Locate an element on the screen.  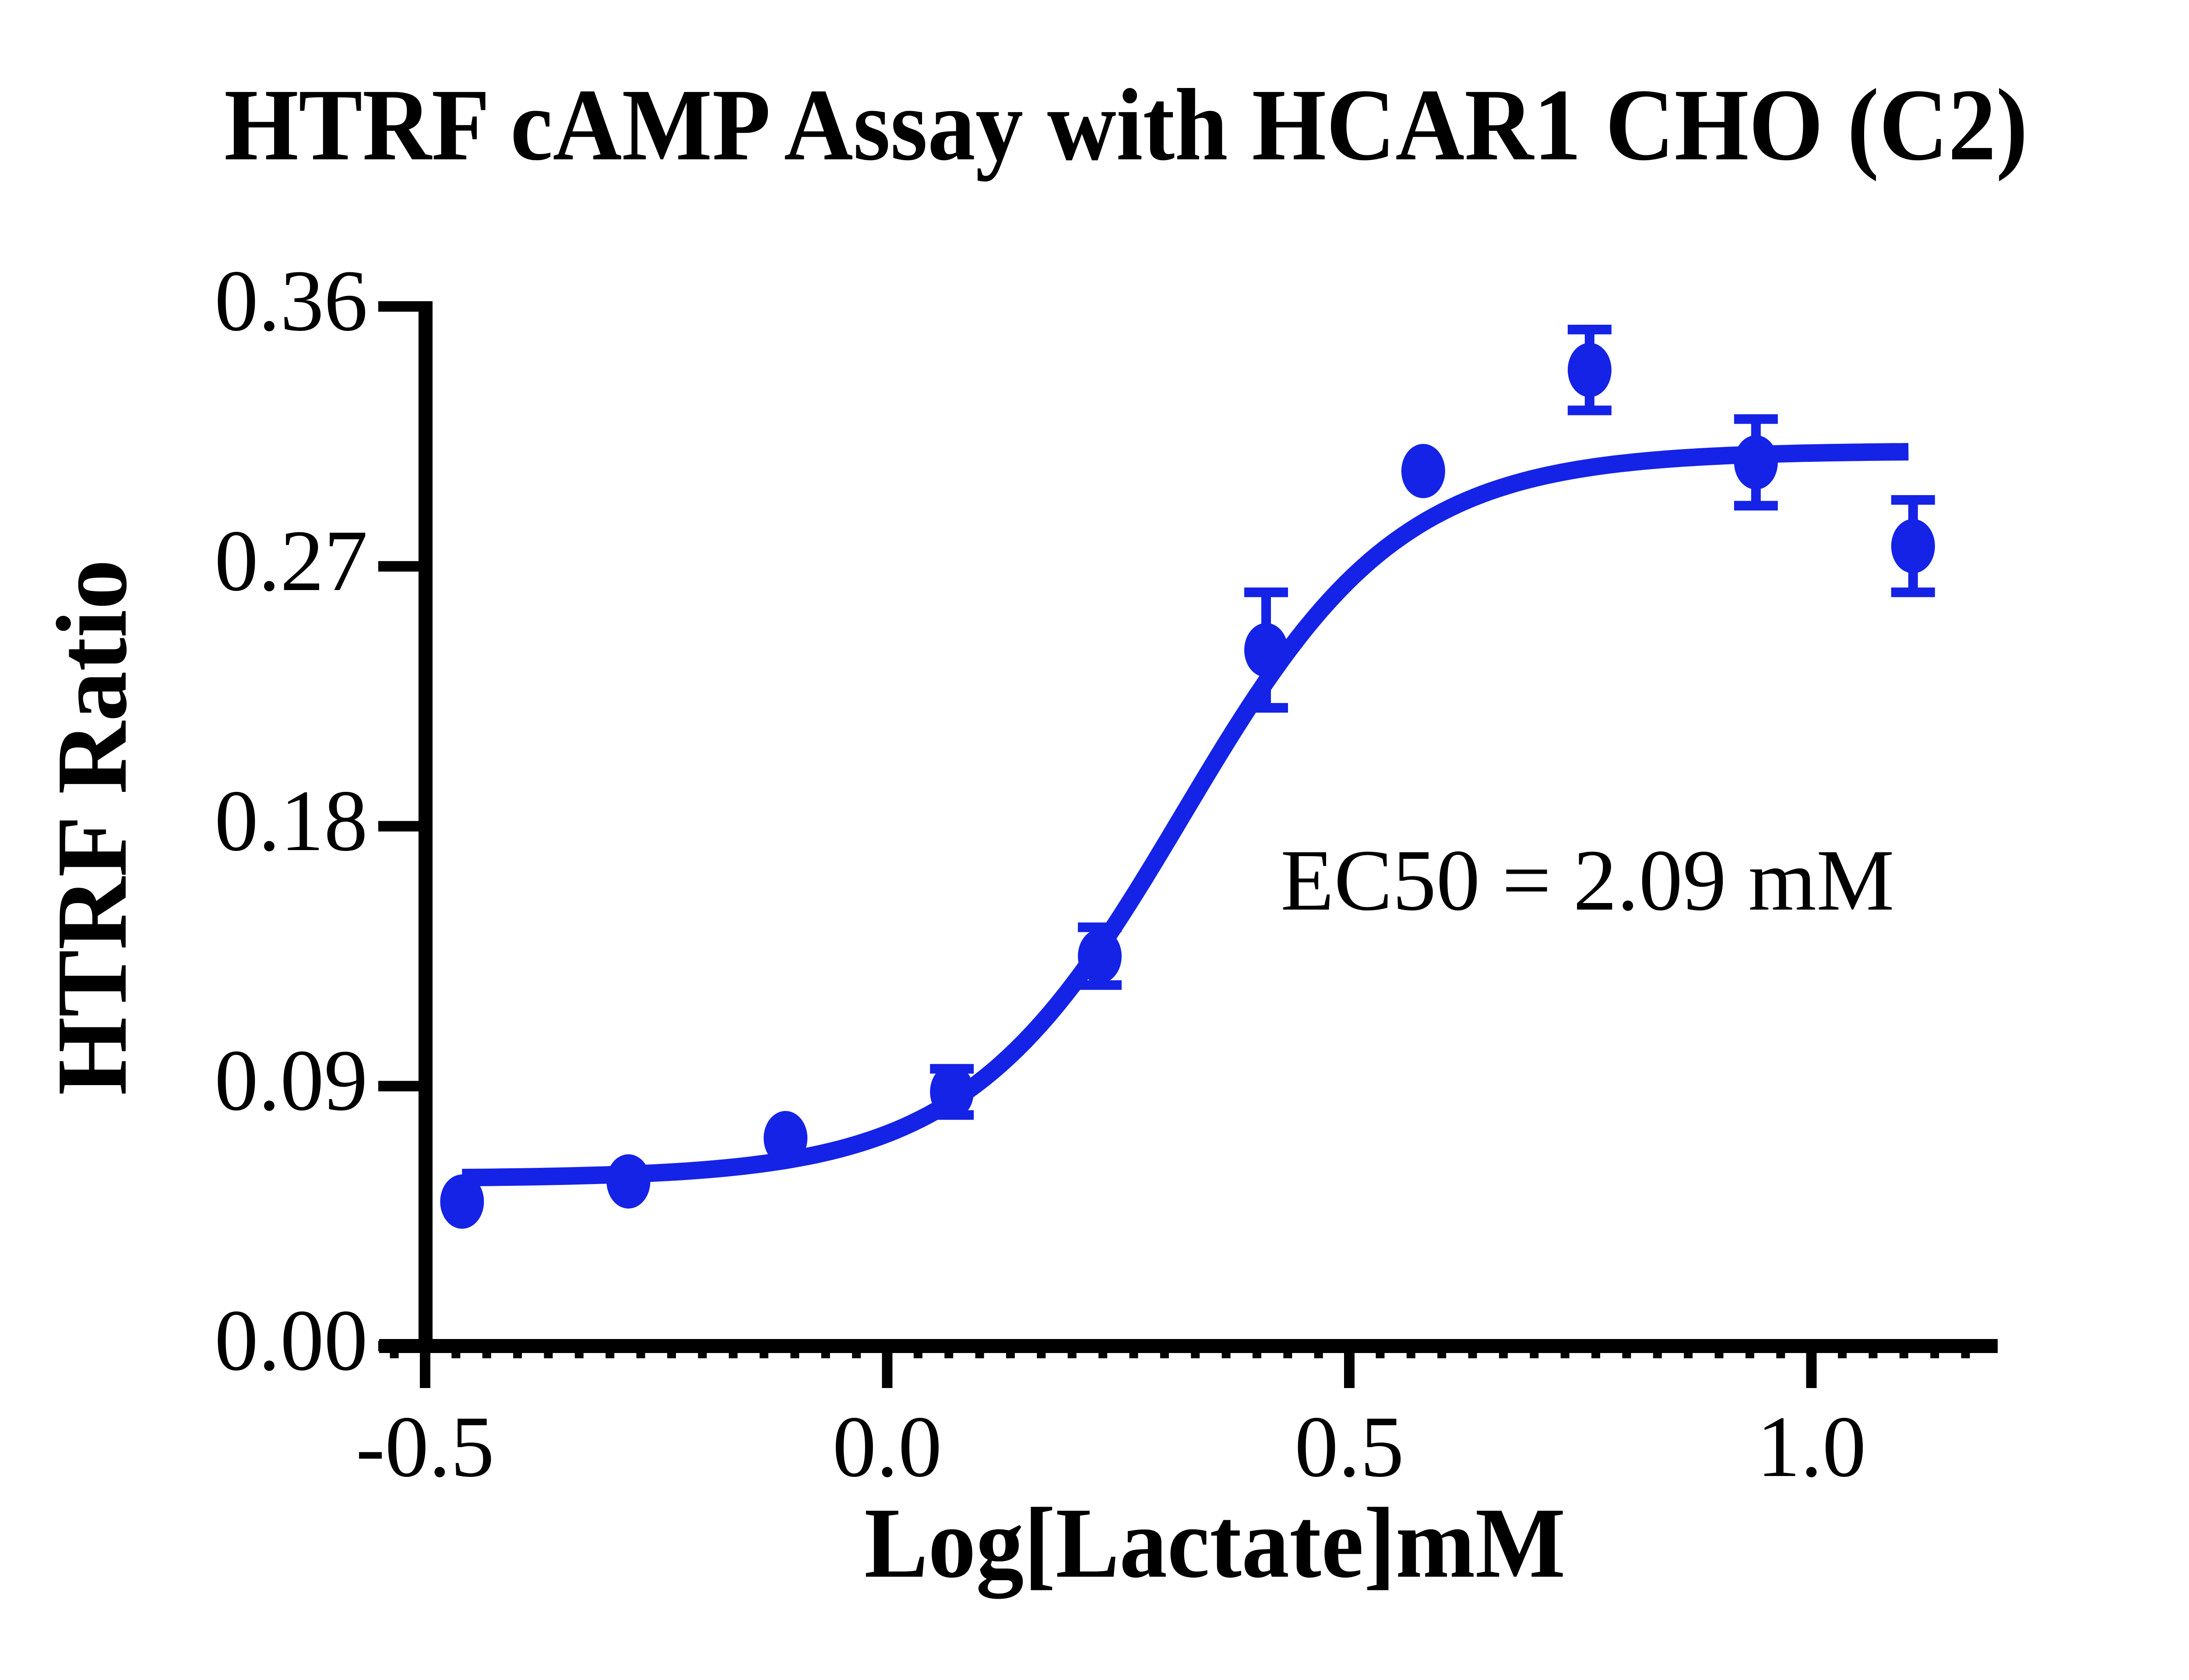
y-tick-label: 0.00 is located at coordinates (292, 1340).